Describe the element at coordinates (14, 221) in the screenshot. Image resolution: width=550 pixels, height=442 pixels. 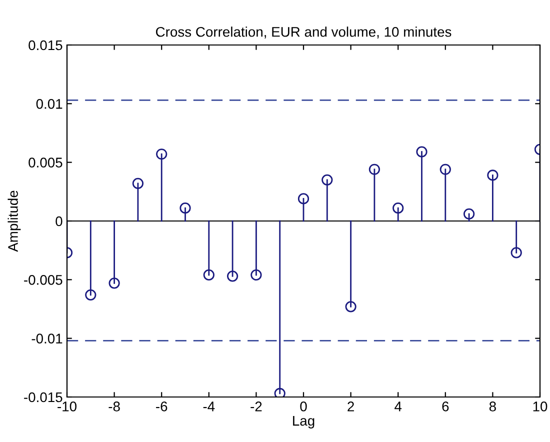
I see `y-axis-title: Amplitude` at that location.